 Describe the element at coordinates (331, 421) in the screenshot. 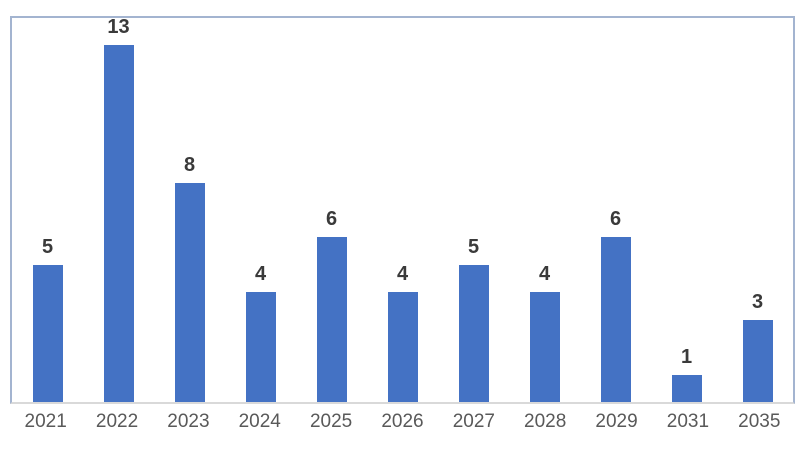

I see `x-axis-tick-label: 2025` at that location.